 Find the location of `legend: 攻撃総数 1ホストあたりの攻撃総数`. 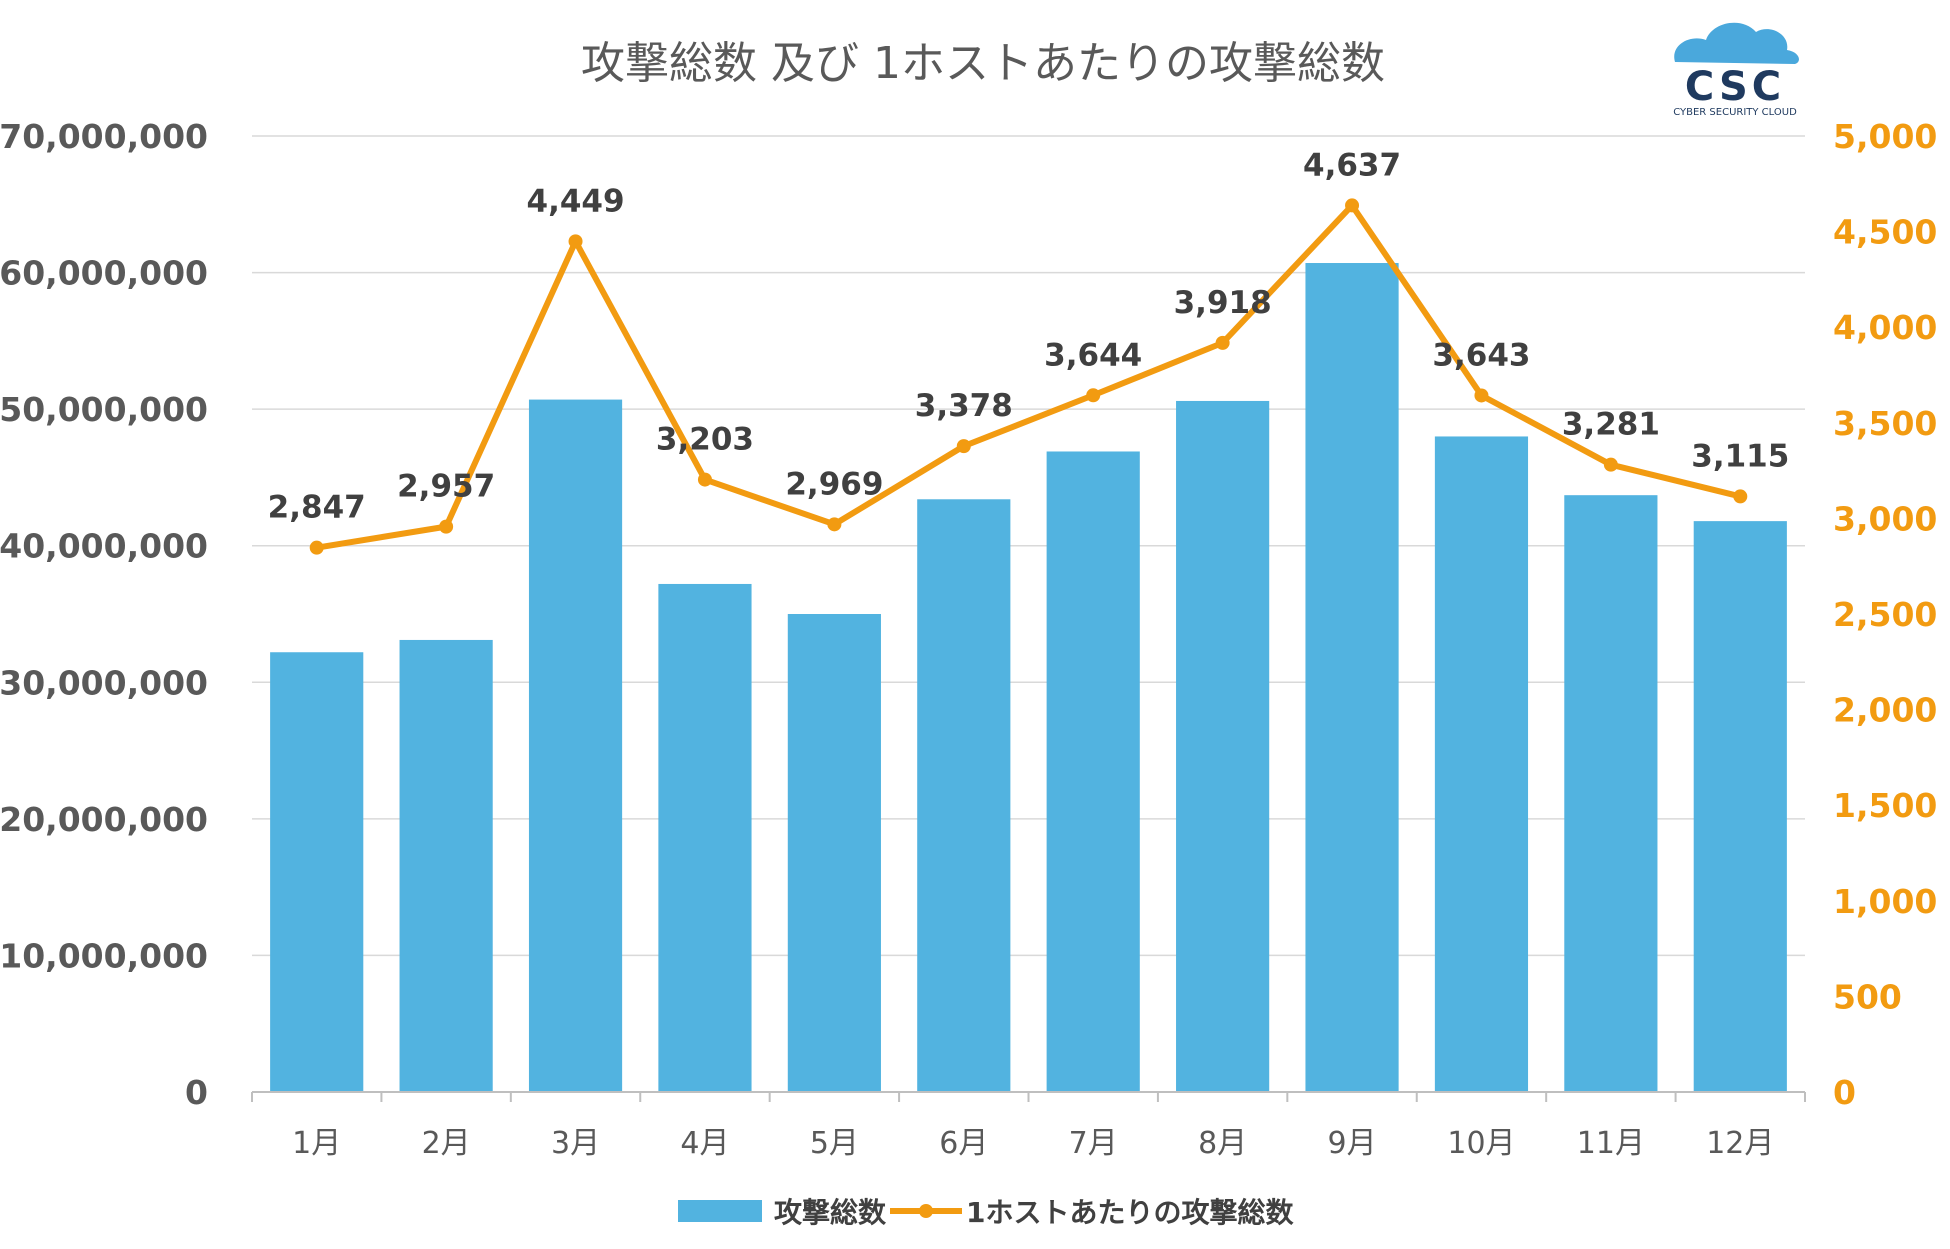

legend: 攻撃総数 1ホストあたりの攻撃総数 is located at coordinates (986, 1212).